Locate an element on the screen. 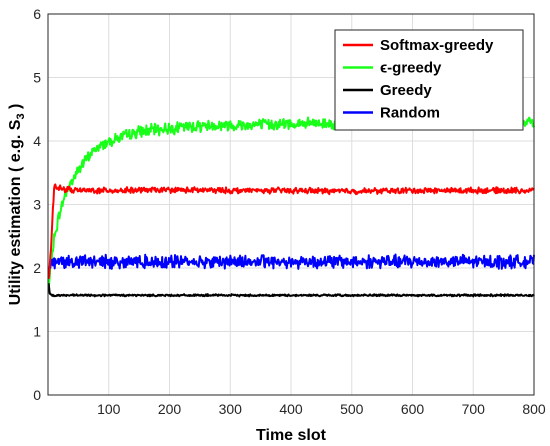 The width and height of the screenshot is (550, 446). y-tick-label: 5 is located at coordinates (37, 78).